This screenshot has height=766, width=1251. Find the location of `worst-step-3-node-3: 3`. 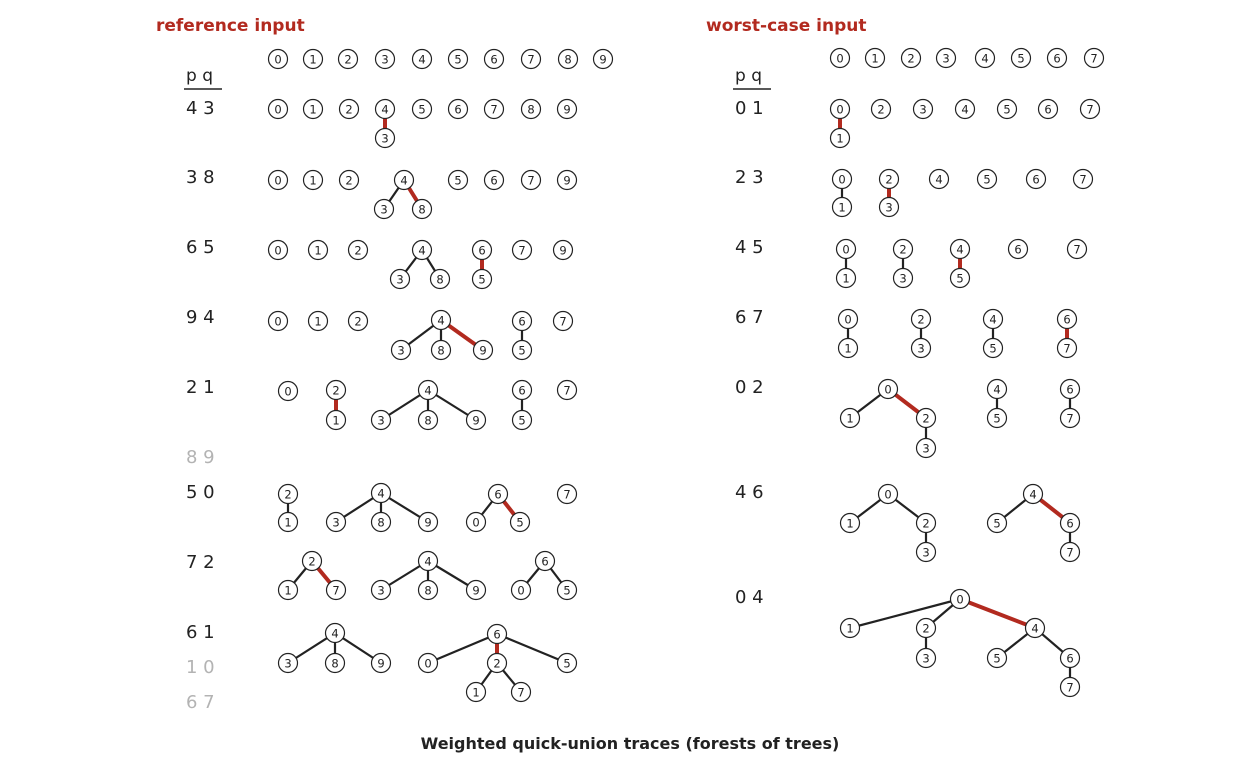

worst-step-3-node-3: 3 is located at coordinates (921, 348).